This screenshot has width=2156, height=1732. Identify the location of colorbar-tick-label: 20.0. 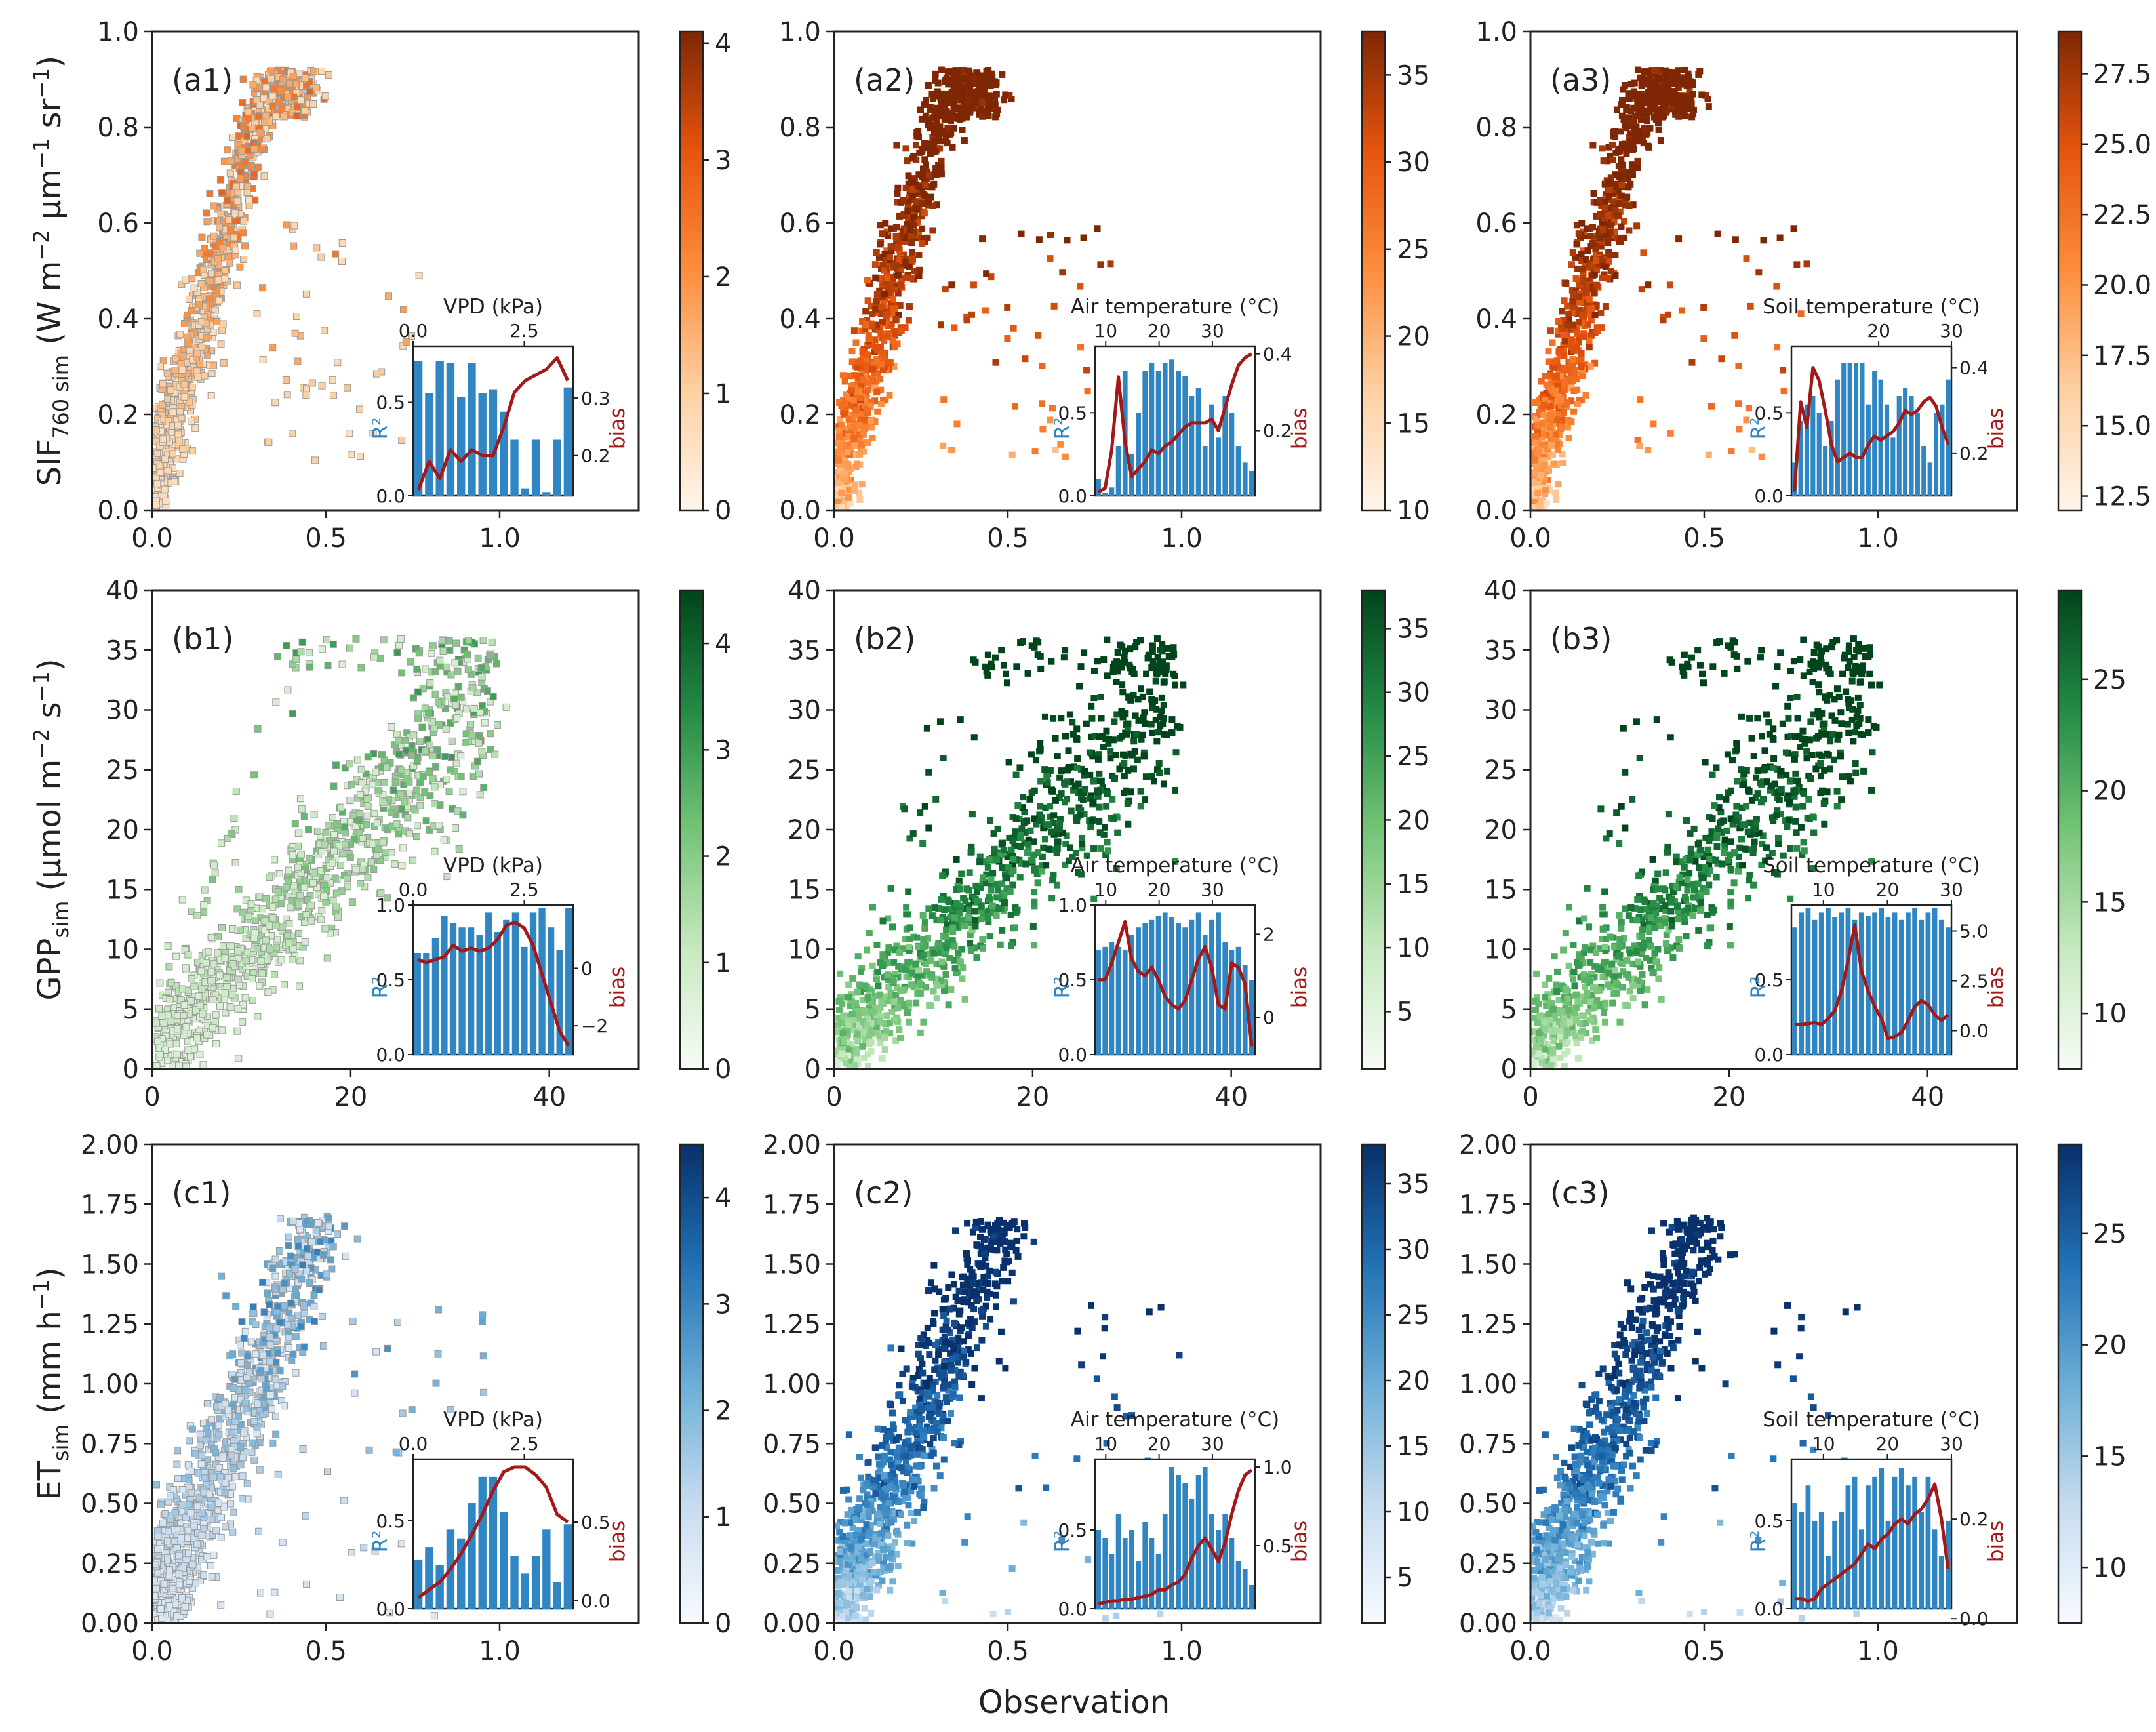
(2122, 285).